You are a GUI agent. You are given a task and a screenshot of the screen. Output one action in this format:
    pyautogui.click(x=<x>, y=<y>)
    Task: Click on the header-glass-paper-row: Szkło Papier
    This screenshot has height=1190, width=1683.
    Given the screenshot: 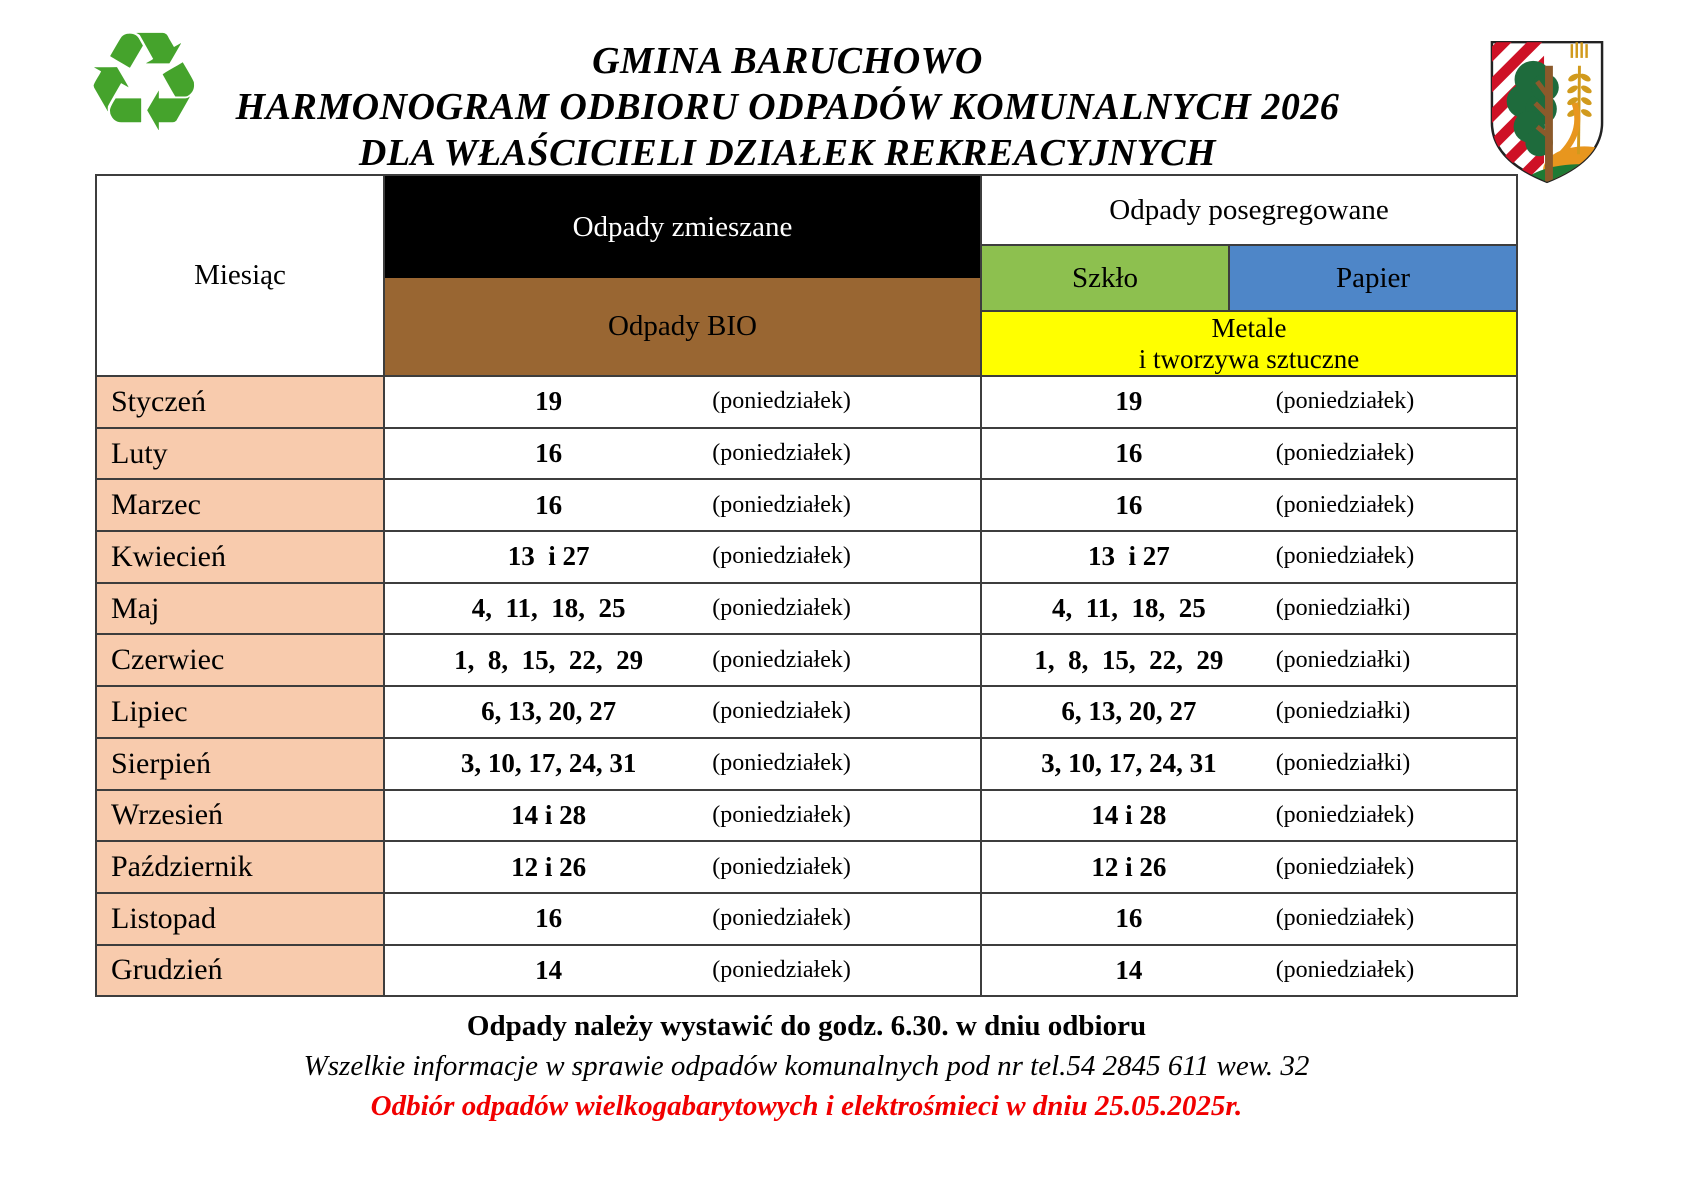 What is the action you would take?
    pyautogui.click(x=1249, y=277)
    